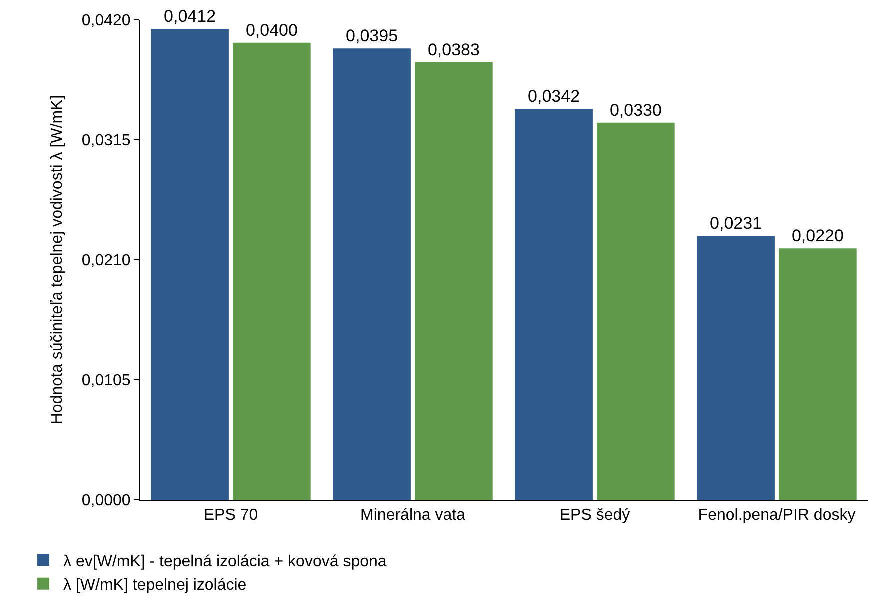 The height and width of the screenshot is (613, 883). I want to click on x-tick-label: Fenol.pena/PIR dosky, so click(777, 515).